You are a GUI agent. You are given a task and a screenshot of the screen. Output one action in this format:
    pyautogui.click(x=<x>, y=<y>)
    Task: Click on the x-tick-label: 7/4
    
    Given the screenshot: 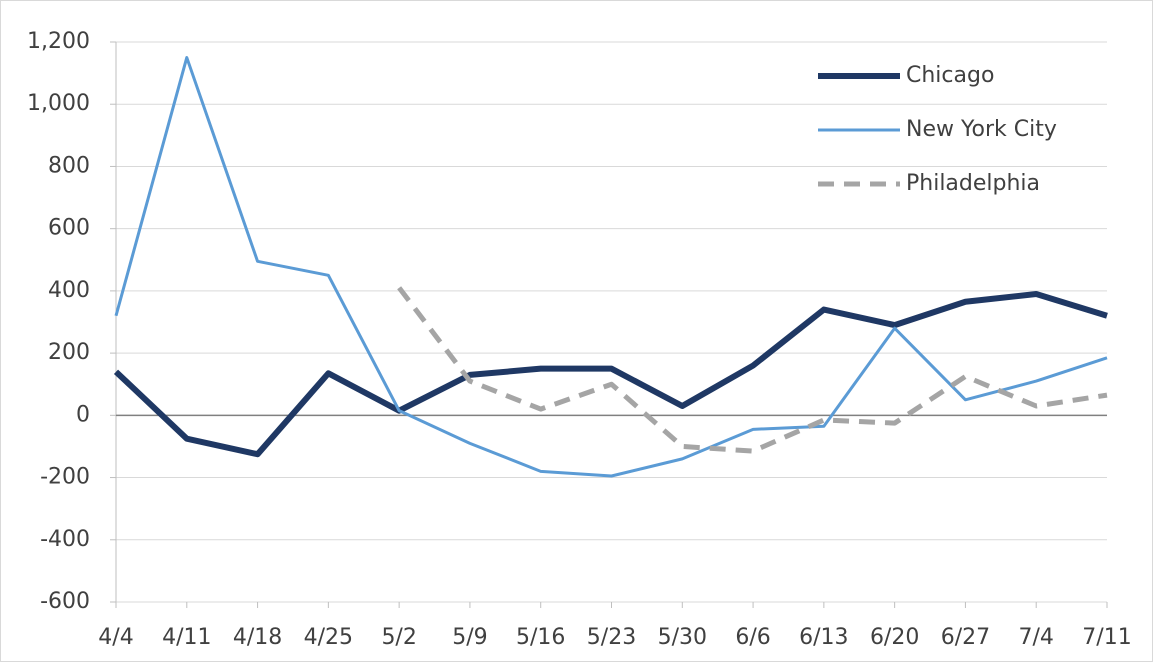 What is the action you would take?
    pyautogui.click(x=1036, y=637)
    